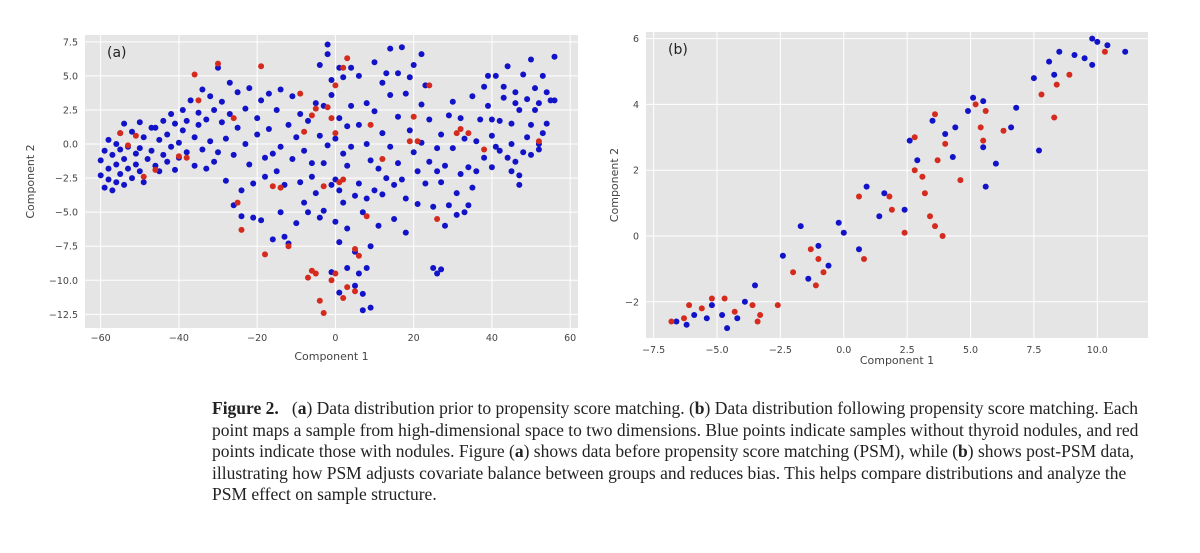  Describe the element at coordinates (70, 42) in the screenshot. I see `y-tick-label: 7.5` at that location.